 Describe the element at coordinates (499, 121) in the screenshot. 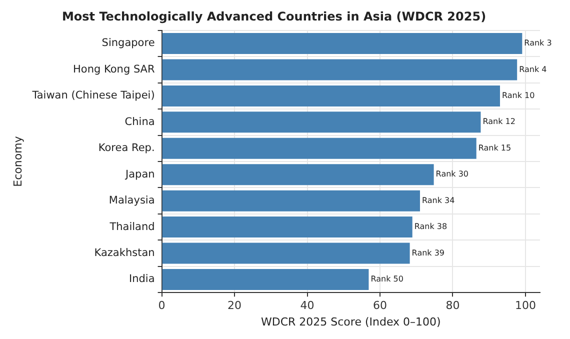

I see `data-label: Rank 12` at that location.